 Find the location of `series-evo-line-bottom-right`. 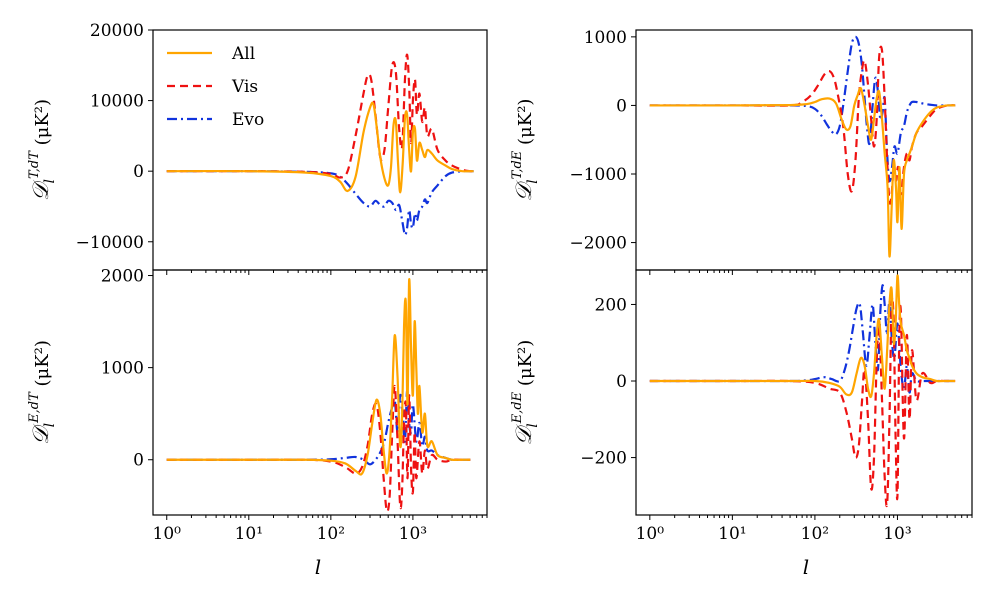

series-evo-line-bottom-right is located at coordinates (802, 339).